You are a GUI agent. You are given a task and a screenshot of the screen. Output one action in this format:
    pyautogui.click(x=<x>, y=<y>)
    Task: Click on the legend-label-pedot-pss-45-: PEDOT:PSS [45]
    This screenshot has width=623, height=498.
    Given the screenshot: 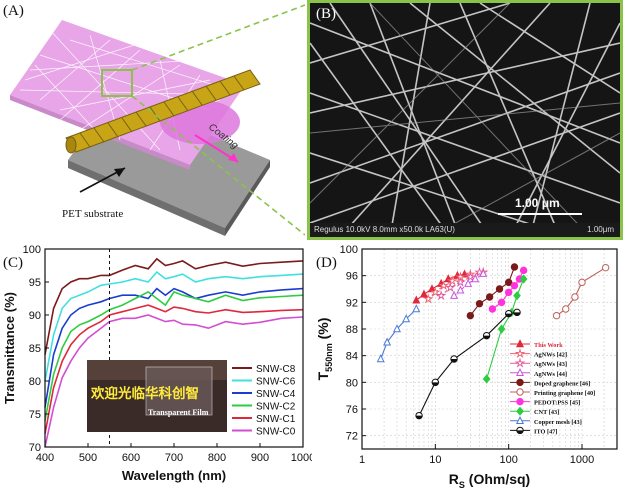 What is the action you would take?
    pyautogui.click(x=557, y=403)
    